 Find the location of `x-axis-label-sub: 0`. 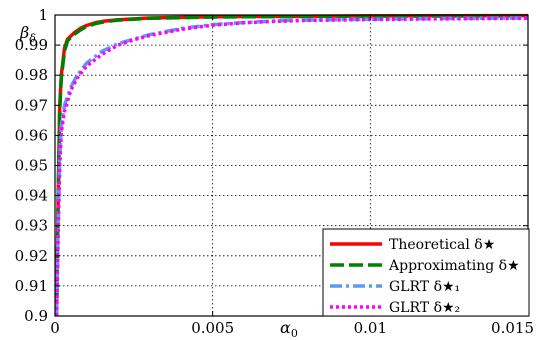

x-axis-label-sub: 0 is located at coordinates (294, 333).